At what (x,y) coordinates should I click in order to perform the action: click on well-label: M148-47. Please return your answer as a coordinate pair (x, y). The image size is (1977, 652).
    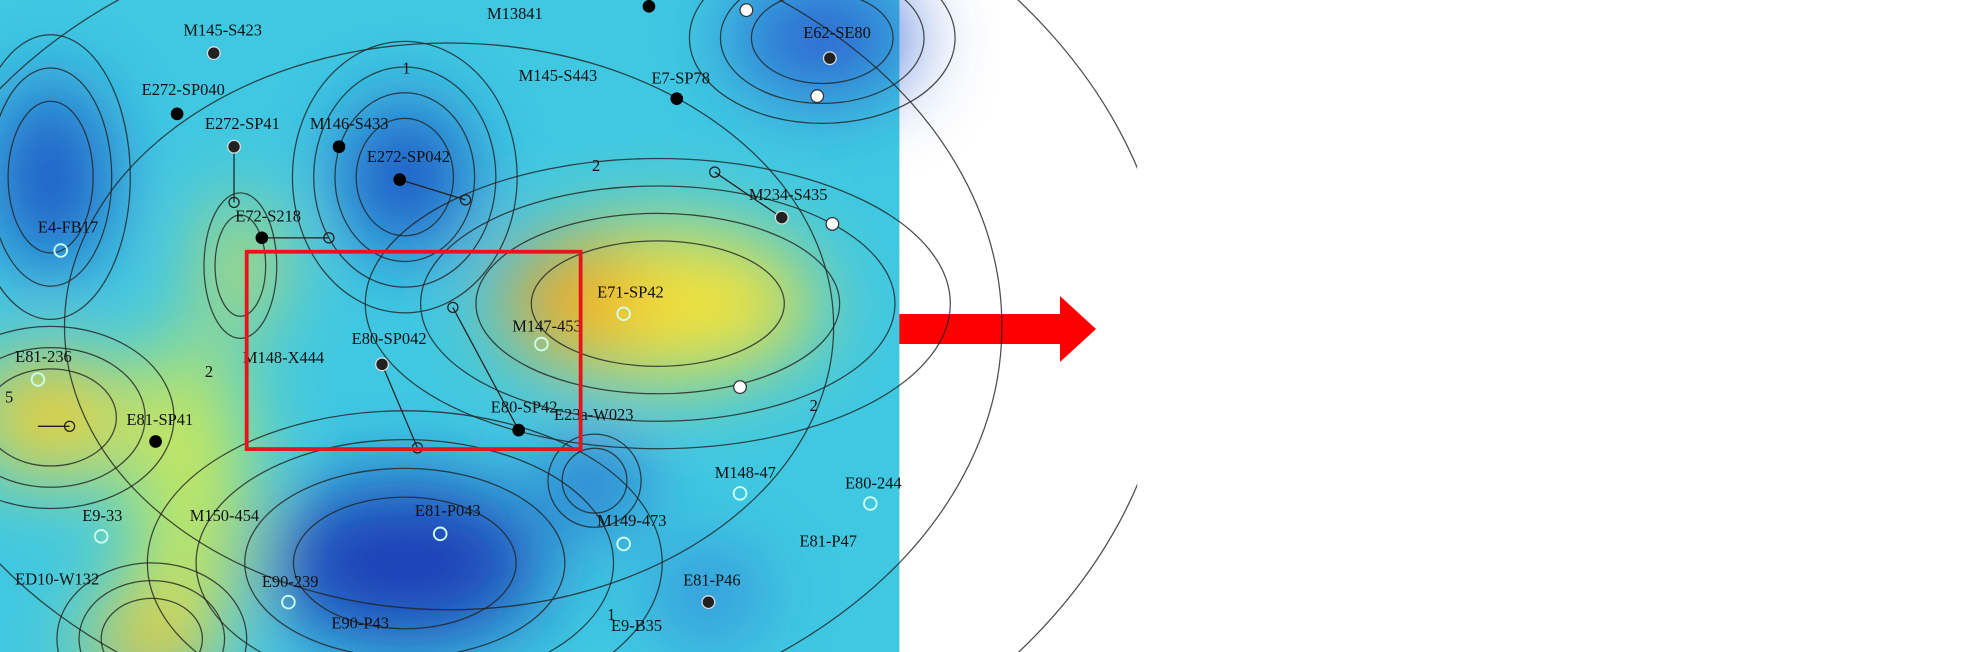
    Looking at the image, I should click on (1820, 472).